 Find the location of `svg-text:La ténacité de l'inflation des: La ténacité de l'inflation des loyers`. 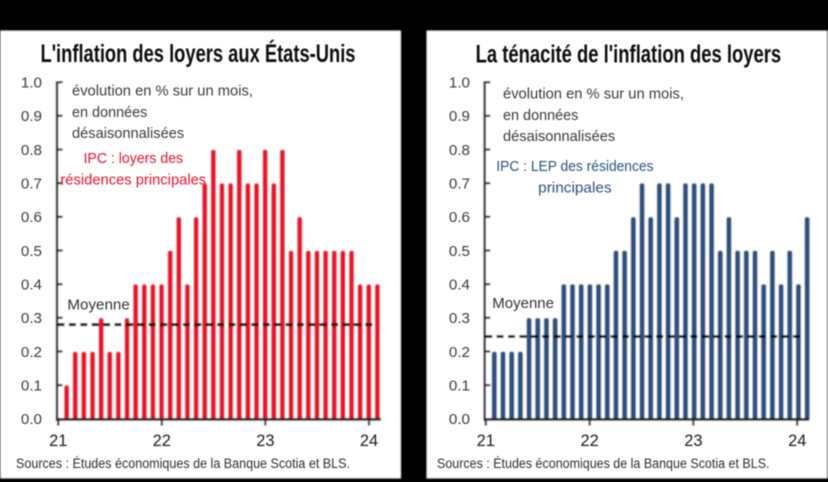

svg-text:La ténacité de l'inflation des: La ténacité de l'inflation des loyers is located at coordinates (629, 55).